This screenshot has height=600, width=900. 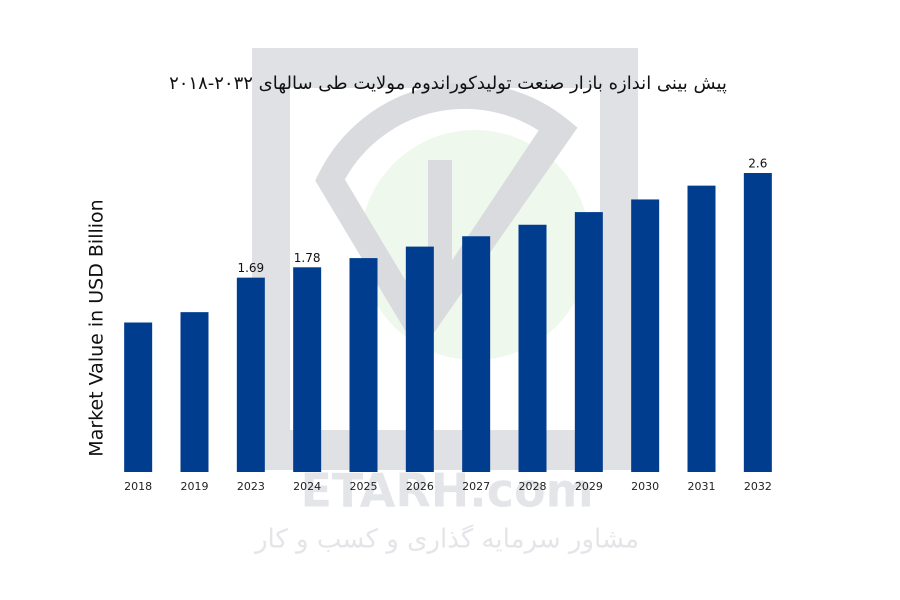 What do you see at coordinates (138, 486) in the screenshot?
I see `x-tick-label: 2018` at bounding box center [138, 486].